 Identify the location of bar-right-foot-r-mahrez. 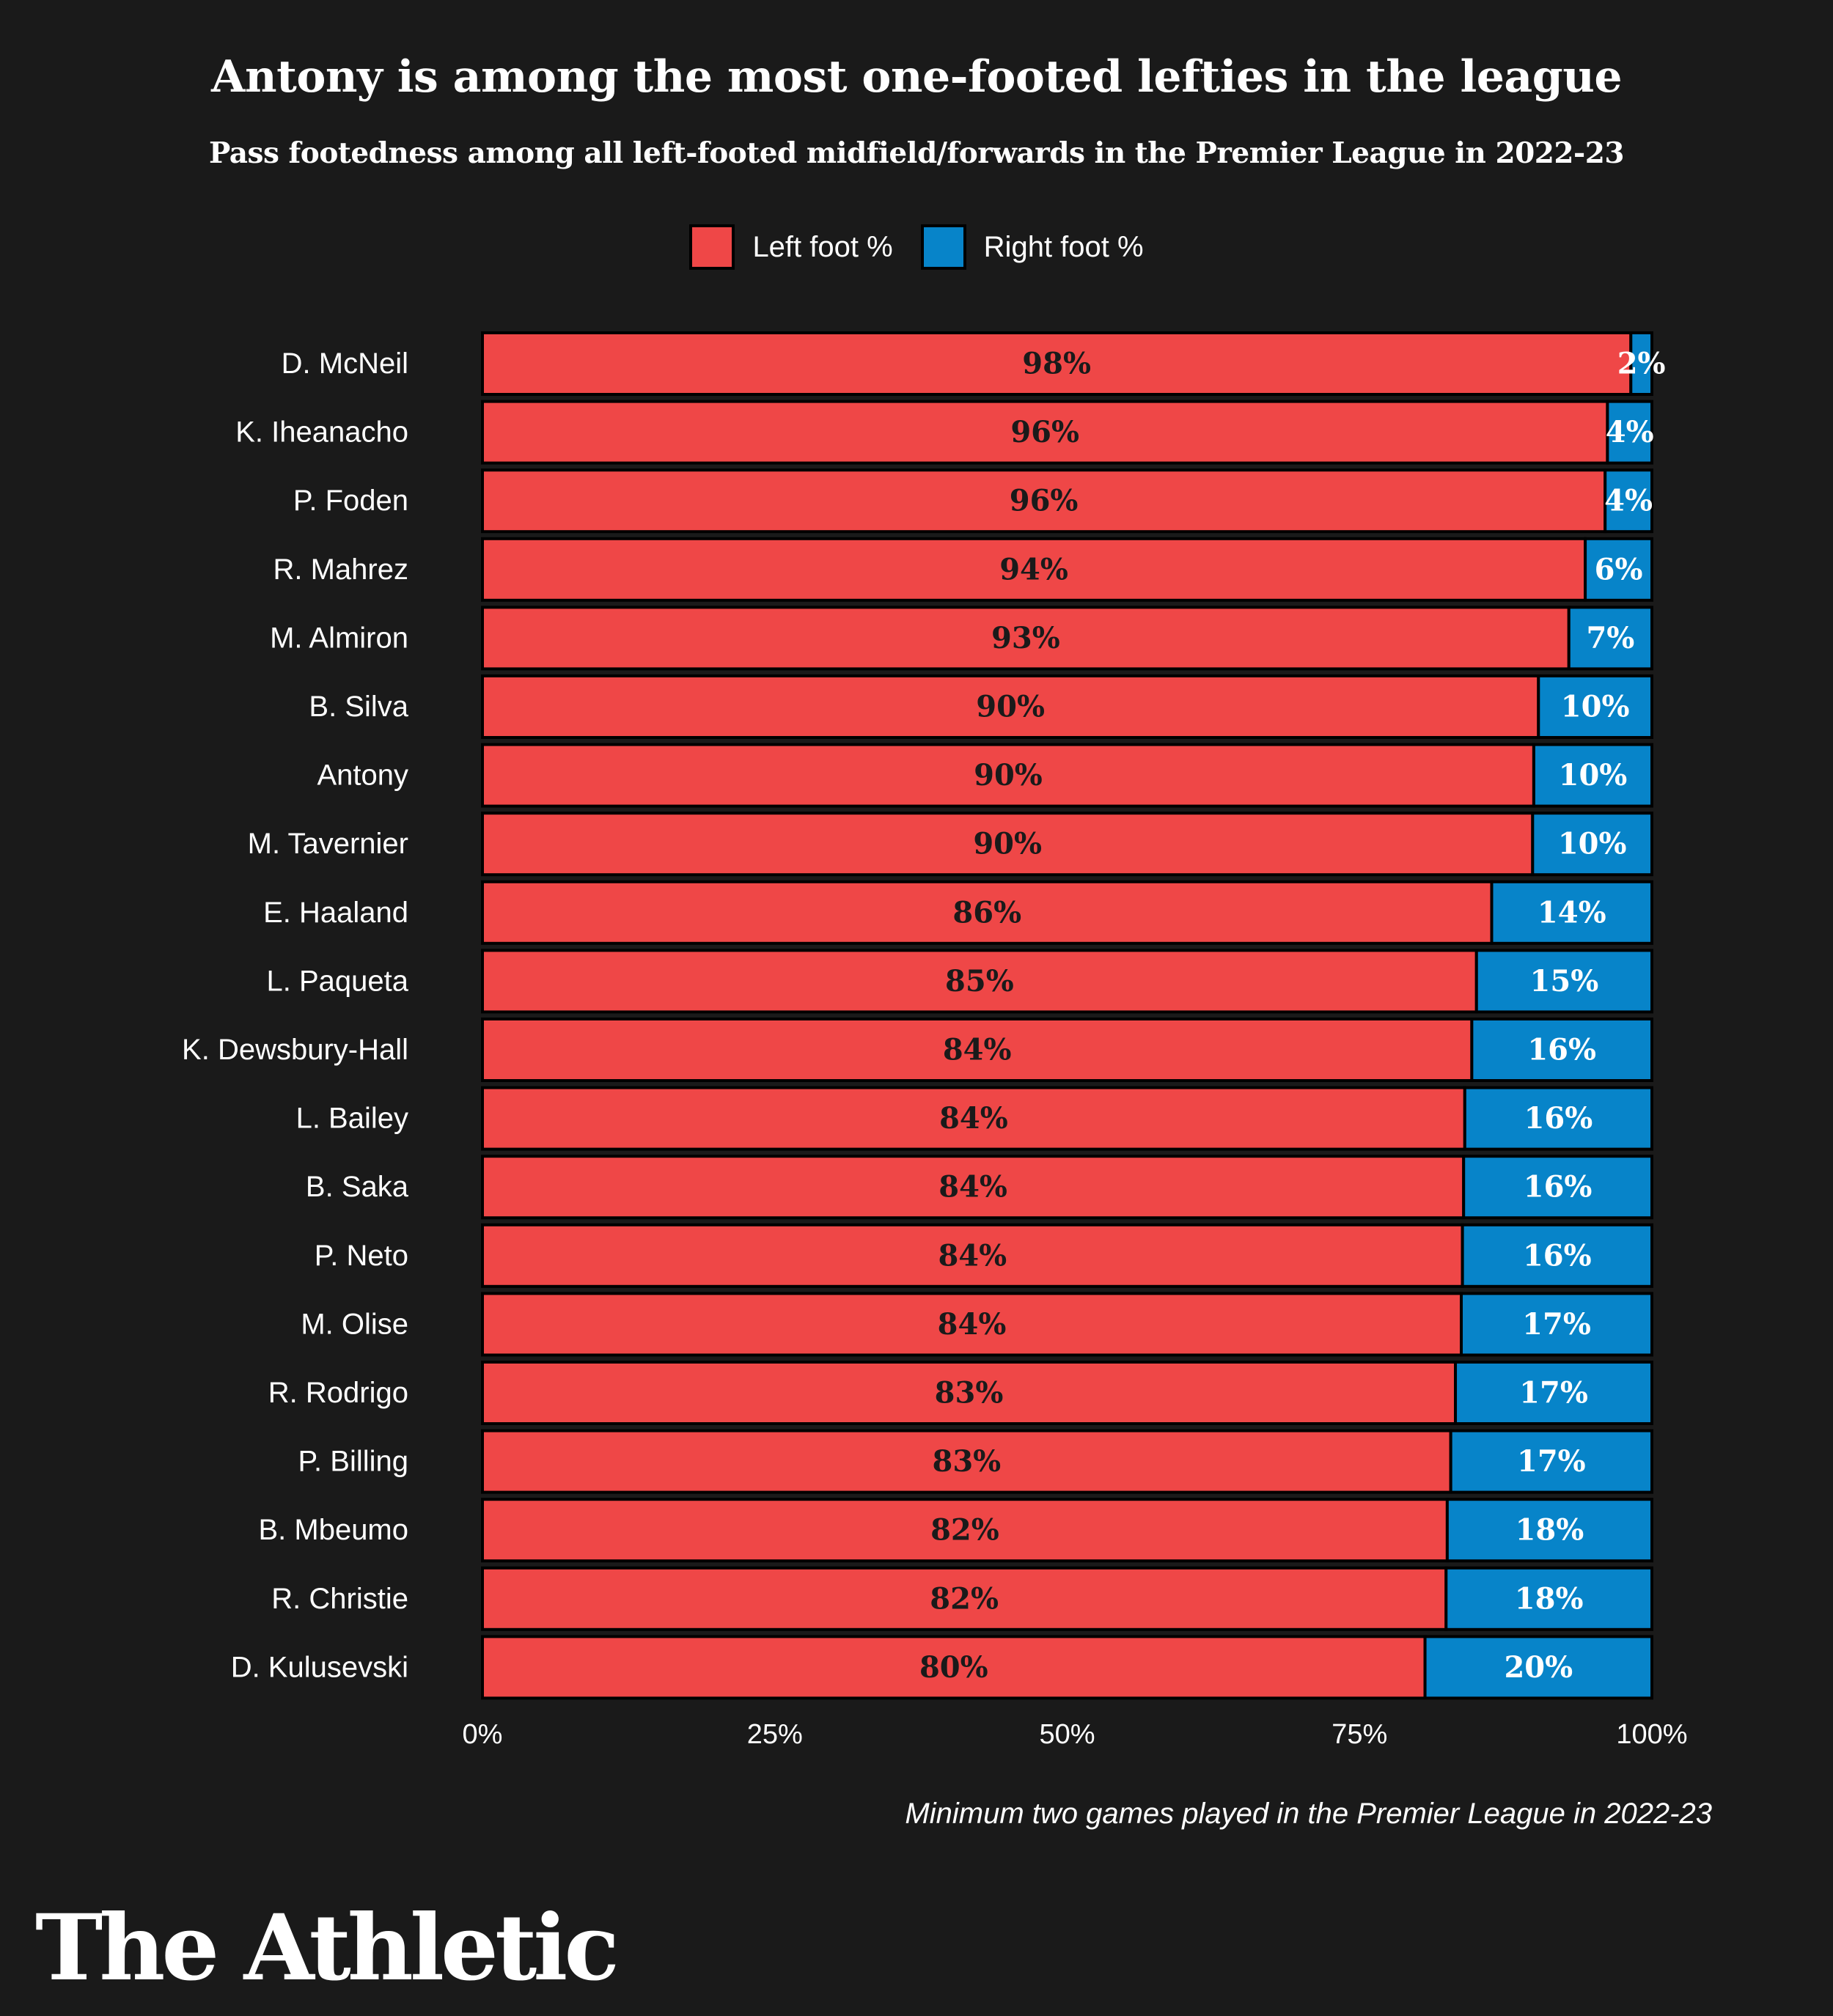
(1618, 570).